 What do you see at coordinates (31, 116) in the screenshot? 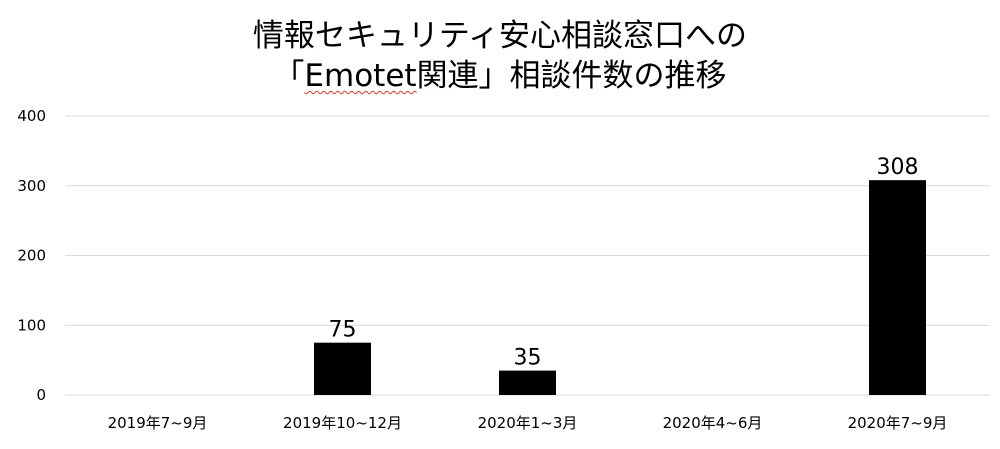
I see `y-tick-label: 400` at bounding box center [31, 116].